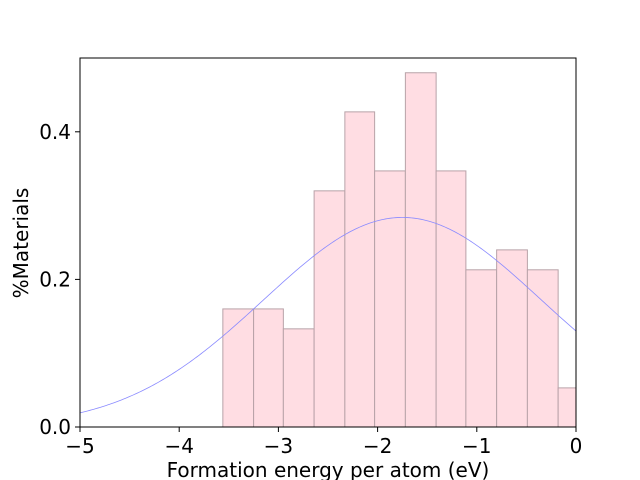  What do you see at coordinates (21, 243) in the screenshot?
I see `y-axis-label: %Materials` at bounding box center [21, 243].